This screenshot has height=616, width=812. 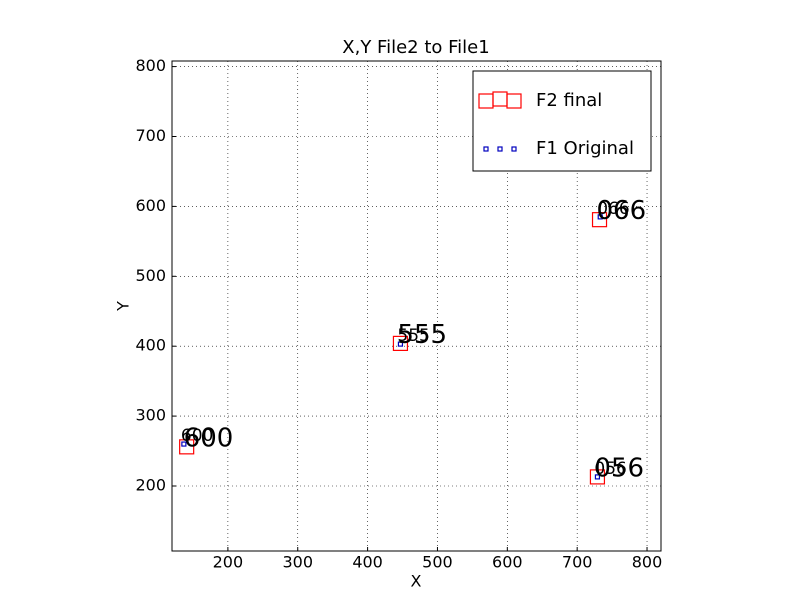 What do you see at coordinates (367, 562) in the screenshot?
I see `x-tick-label: 400` at bounding box center [367, 562].